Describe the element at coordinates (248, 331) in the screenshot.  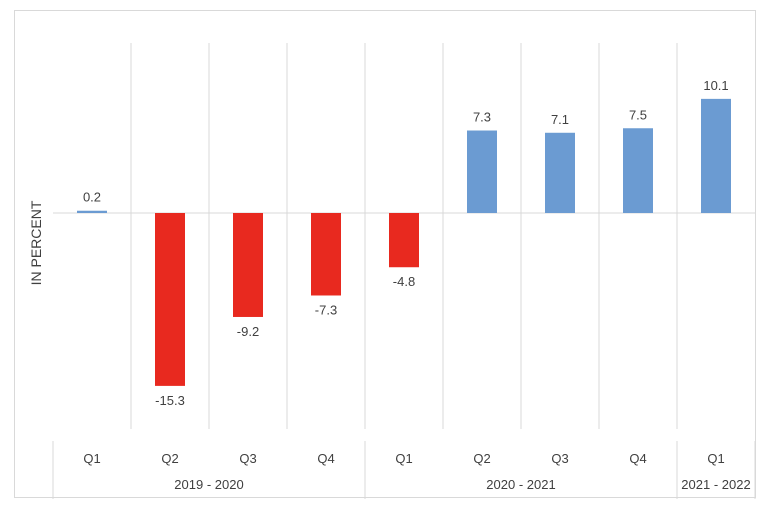
I see `data-label: -9.2` at that location.